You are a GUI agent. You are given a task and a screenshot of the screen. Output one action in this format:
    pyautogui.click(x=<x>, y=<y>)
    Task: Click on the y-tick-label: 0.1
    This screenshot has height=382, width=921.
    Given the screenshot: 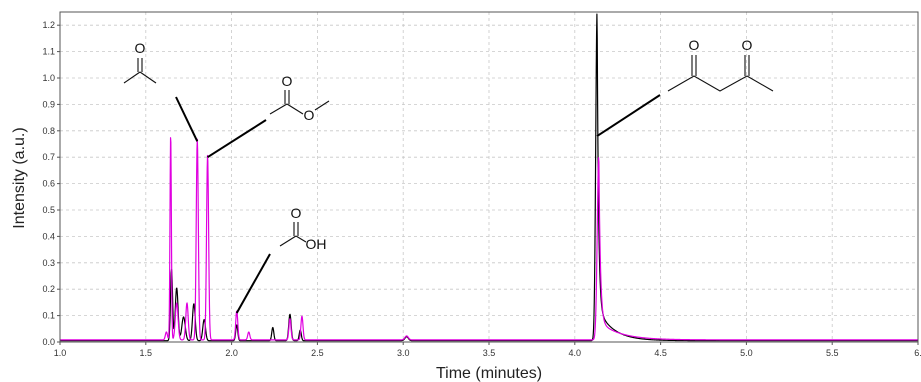 What is the action you would take?
    pyautogui.click(x=48, y=316)
    